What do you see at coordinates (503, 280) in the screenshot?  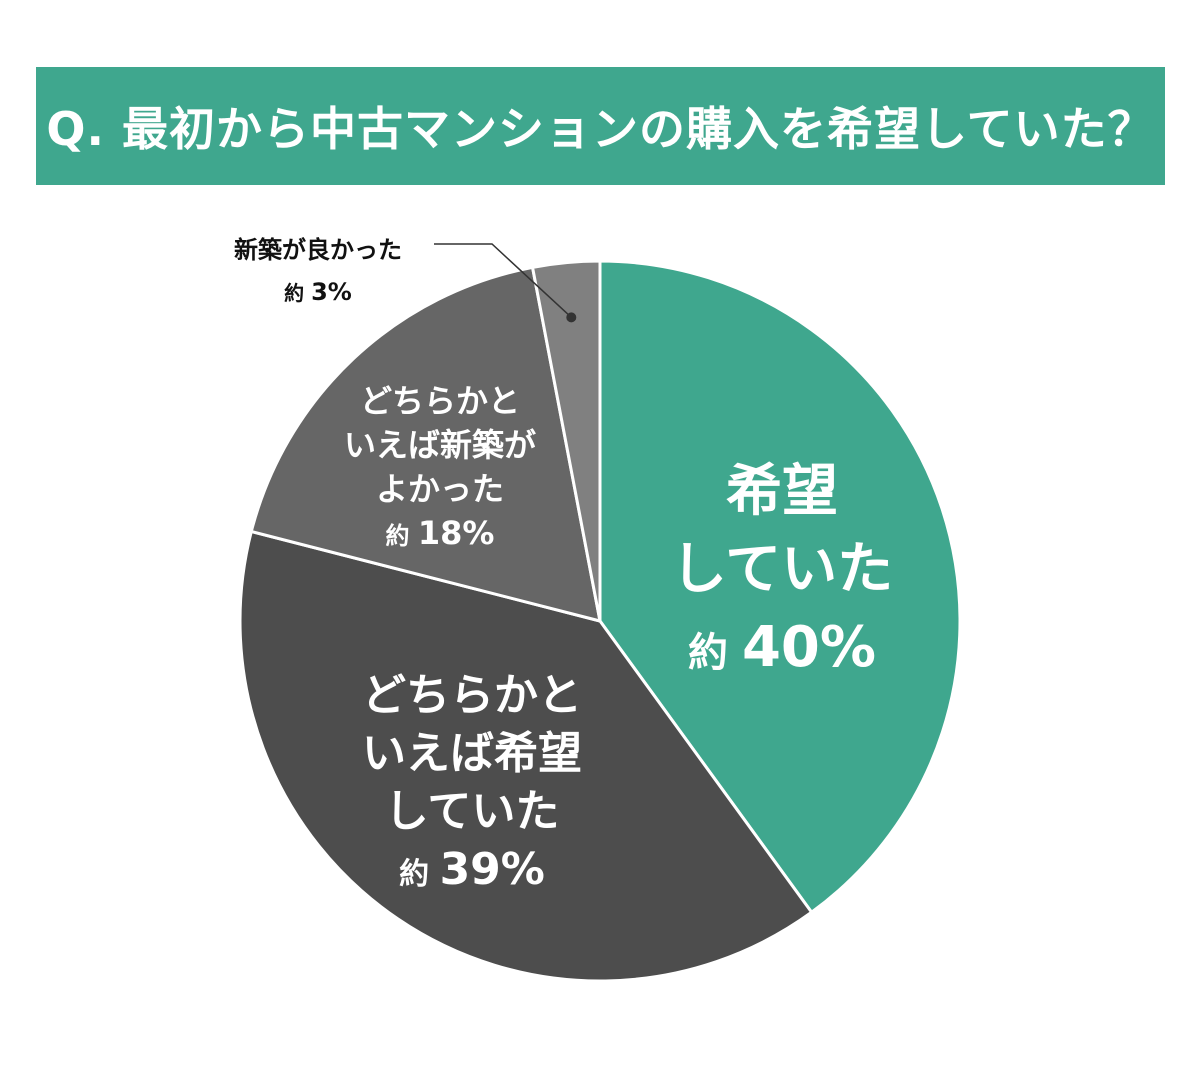 I see `leader-line` at bounding box center [503, 280].